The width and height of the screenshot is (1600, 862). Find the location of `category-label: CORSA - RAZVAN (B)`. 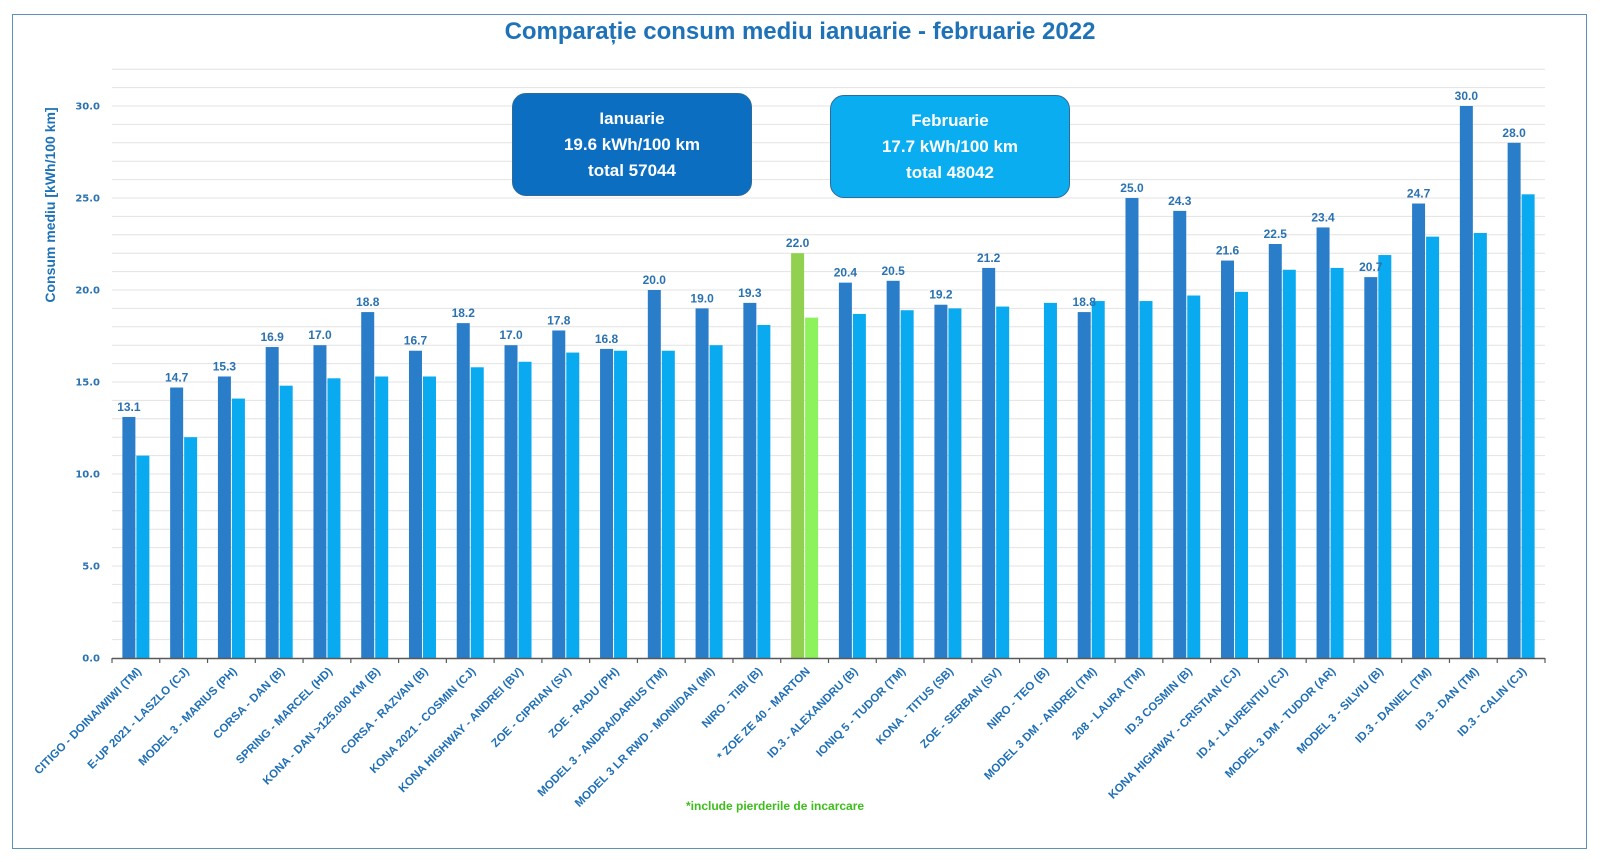

category-label: CORSA - RAZVAN (B) is located at coordinates (385, 712).